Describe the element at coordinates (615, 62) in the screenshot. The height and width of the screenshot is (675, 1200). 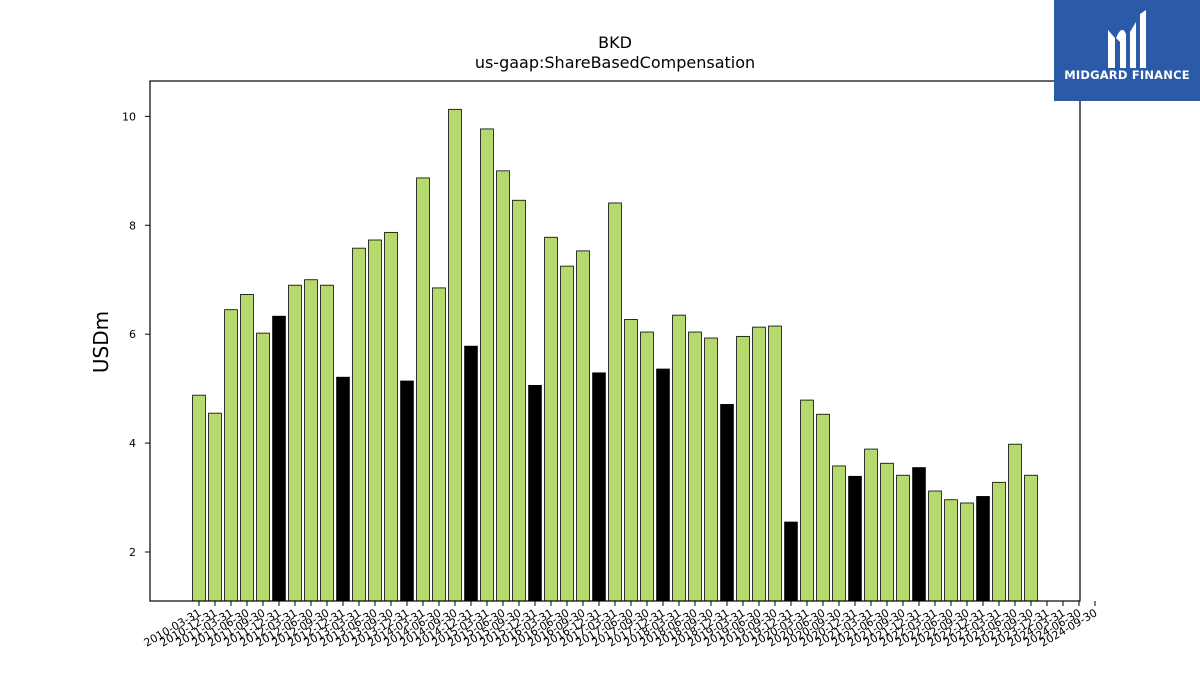
I see `chart-subtitle: us-gaap:ShareBasedCompensation` at that location.